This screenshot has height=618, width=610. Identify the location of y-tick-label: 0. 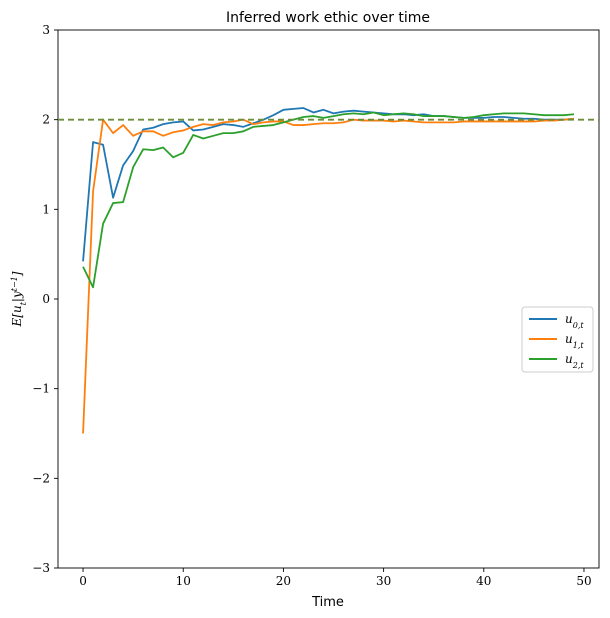
(46, 299).